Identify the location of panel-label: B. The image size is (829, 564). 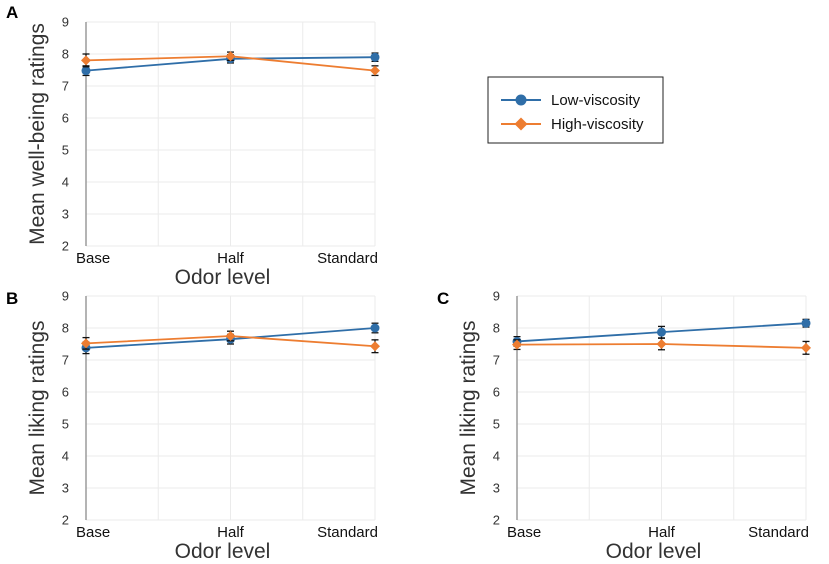
(12, 298).